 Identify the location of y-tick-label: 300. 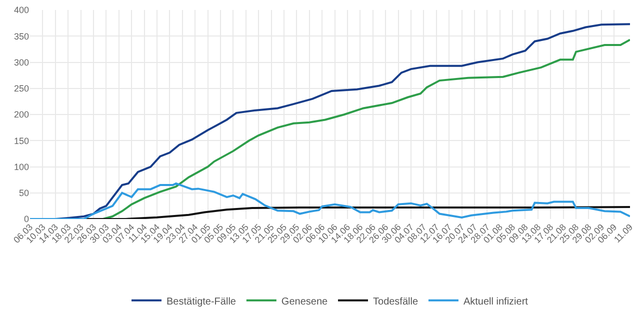
(21, 62).